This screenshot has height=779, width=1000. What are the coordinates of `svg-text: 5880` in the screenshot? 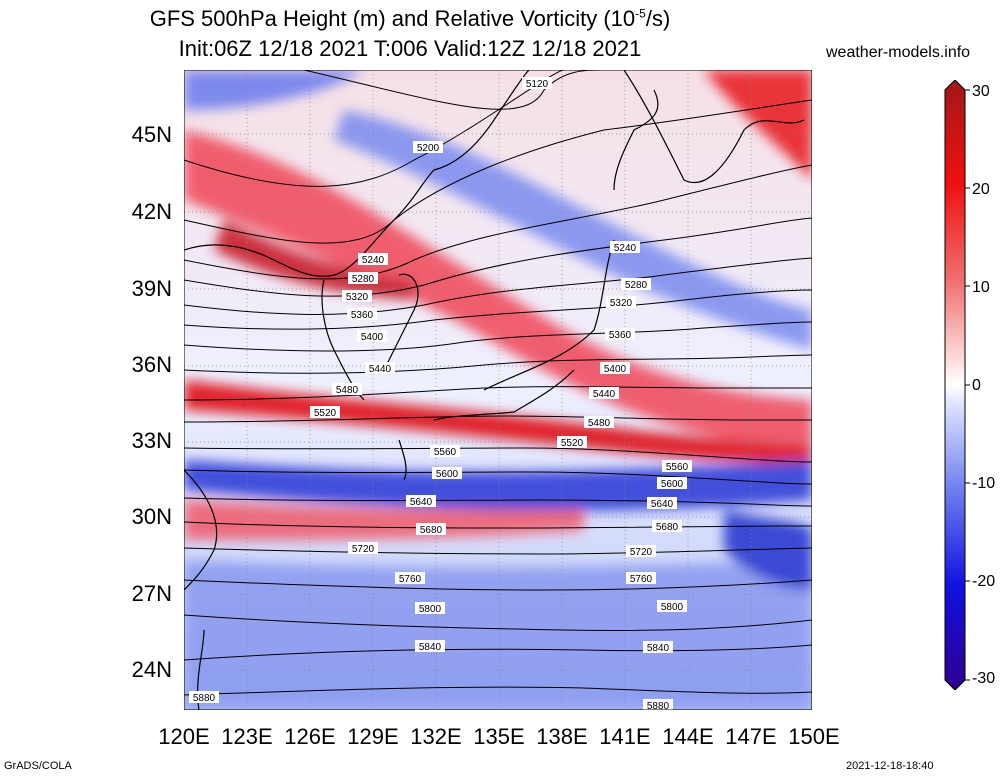 It's located at (204, 698).